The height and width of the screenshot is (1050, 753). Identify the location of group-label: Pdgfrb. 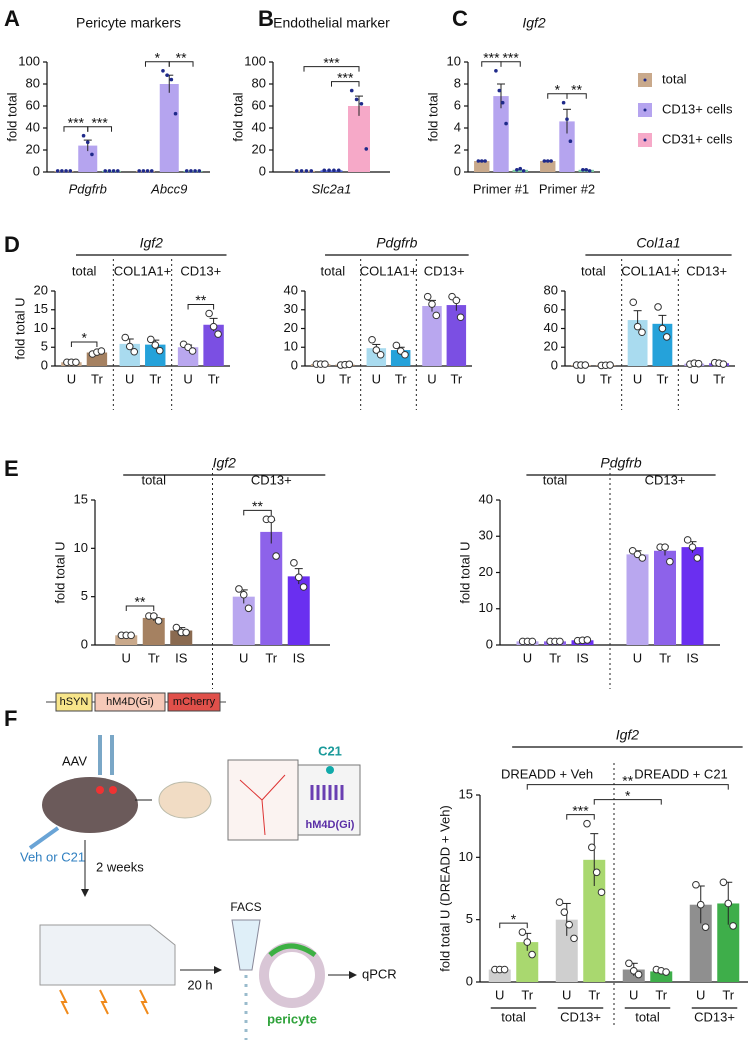
(88, 188).